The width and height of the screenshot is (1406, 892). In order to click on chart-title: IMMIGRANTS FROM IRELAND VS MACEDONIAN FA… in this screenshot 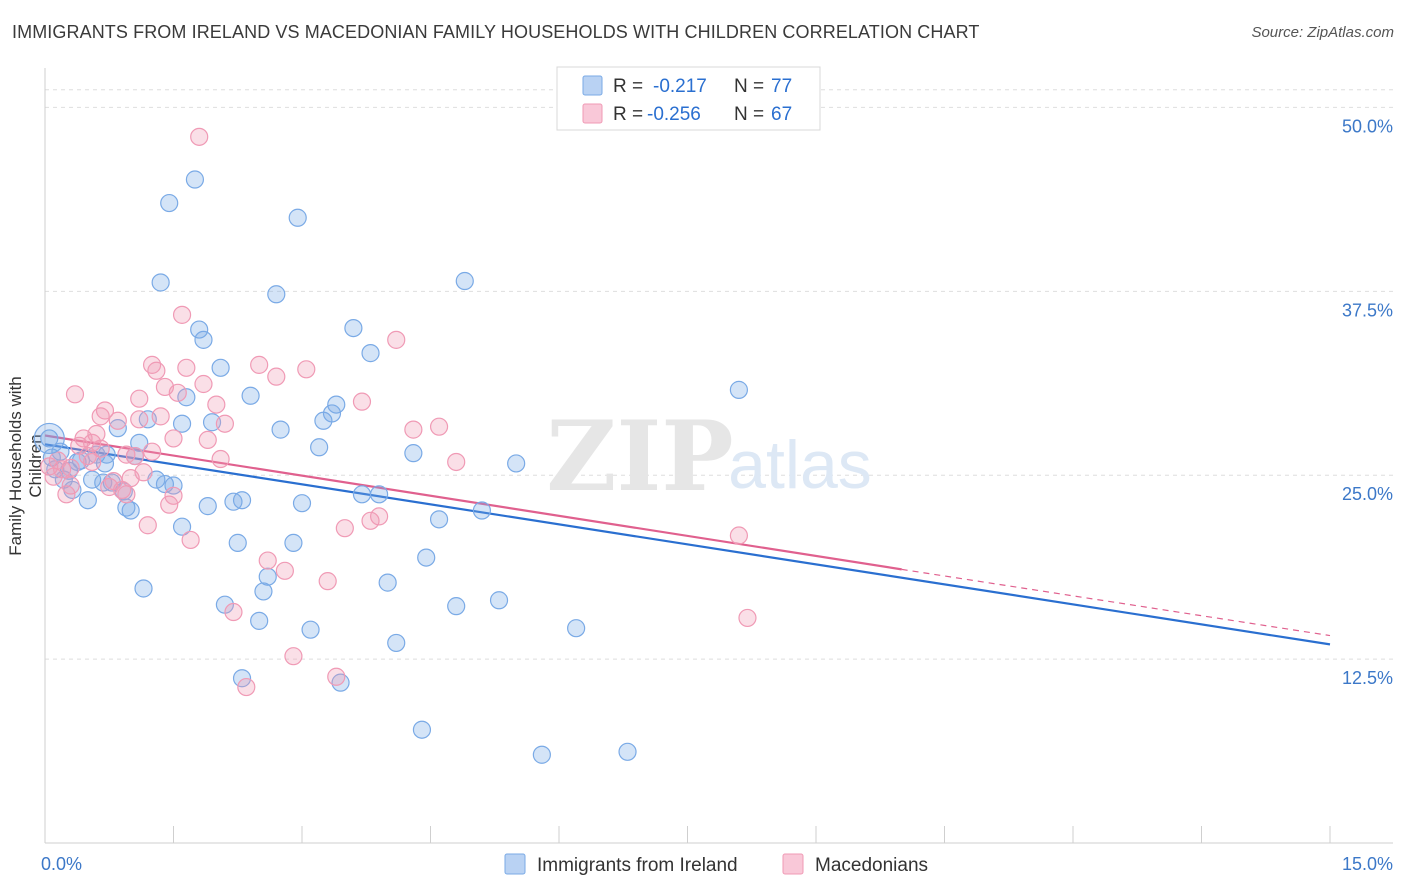, I will do `click(496, 32)`.